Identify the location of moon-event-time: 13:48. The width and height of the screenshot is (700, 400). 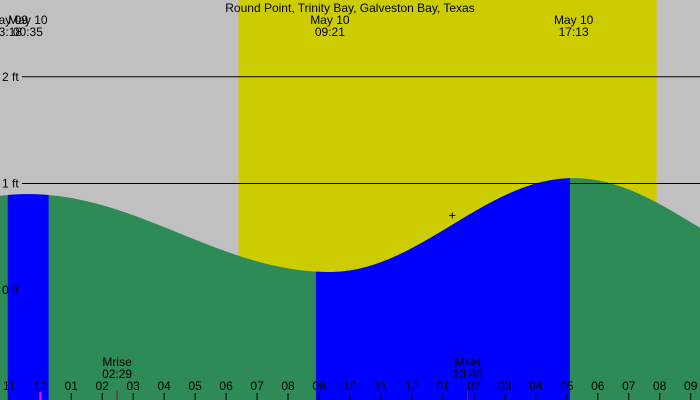
(468, 374).